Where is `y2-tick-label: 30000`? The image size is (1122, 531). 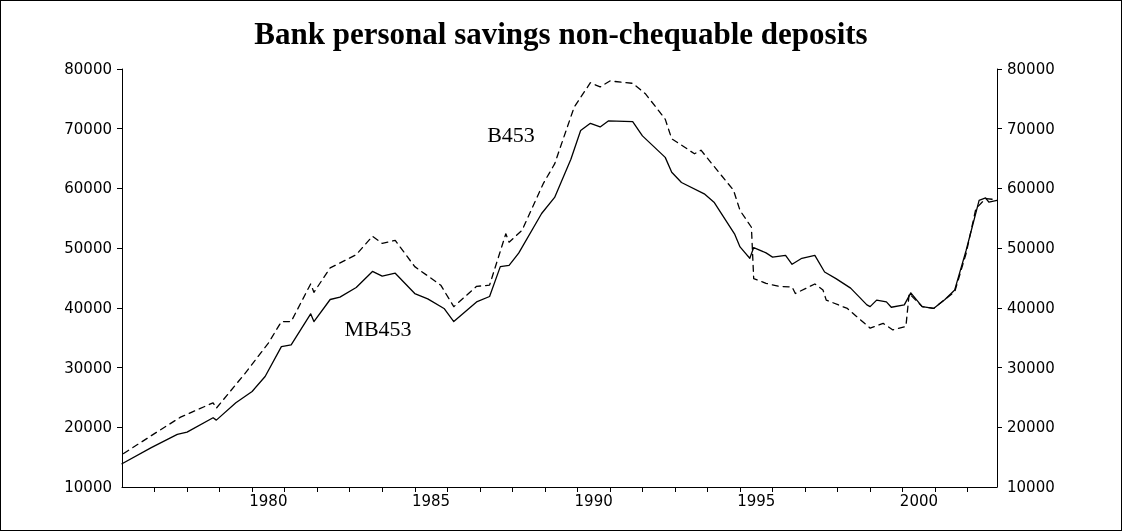
y2-tick-label: 30000 is located at coordinates (1031, 367).